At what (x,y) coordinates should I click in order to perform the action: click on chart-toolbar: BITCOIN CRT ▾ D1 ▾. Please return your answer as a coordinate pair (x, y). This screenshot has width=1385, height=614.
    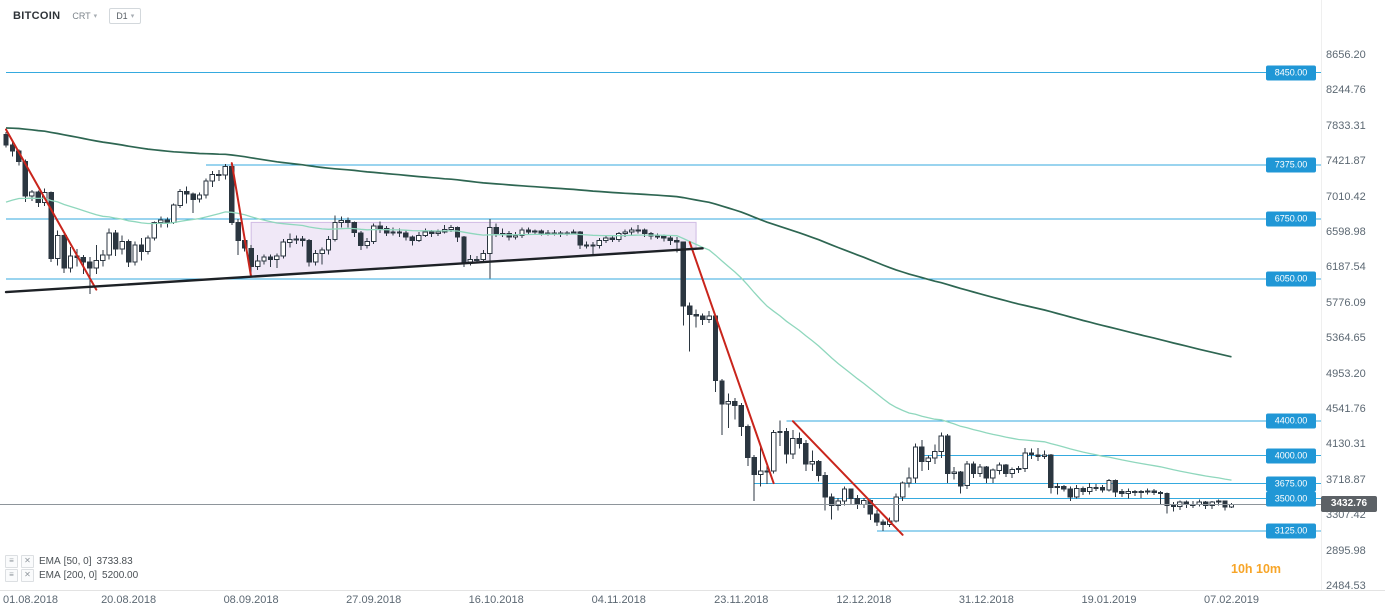
    Looking at the image, I should click on (77, 16).